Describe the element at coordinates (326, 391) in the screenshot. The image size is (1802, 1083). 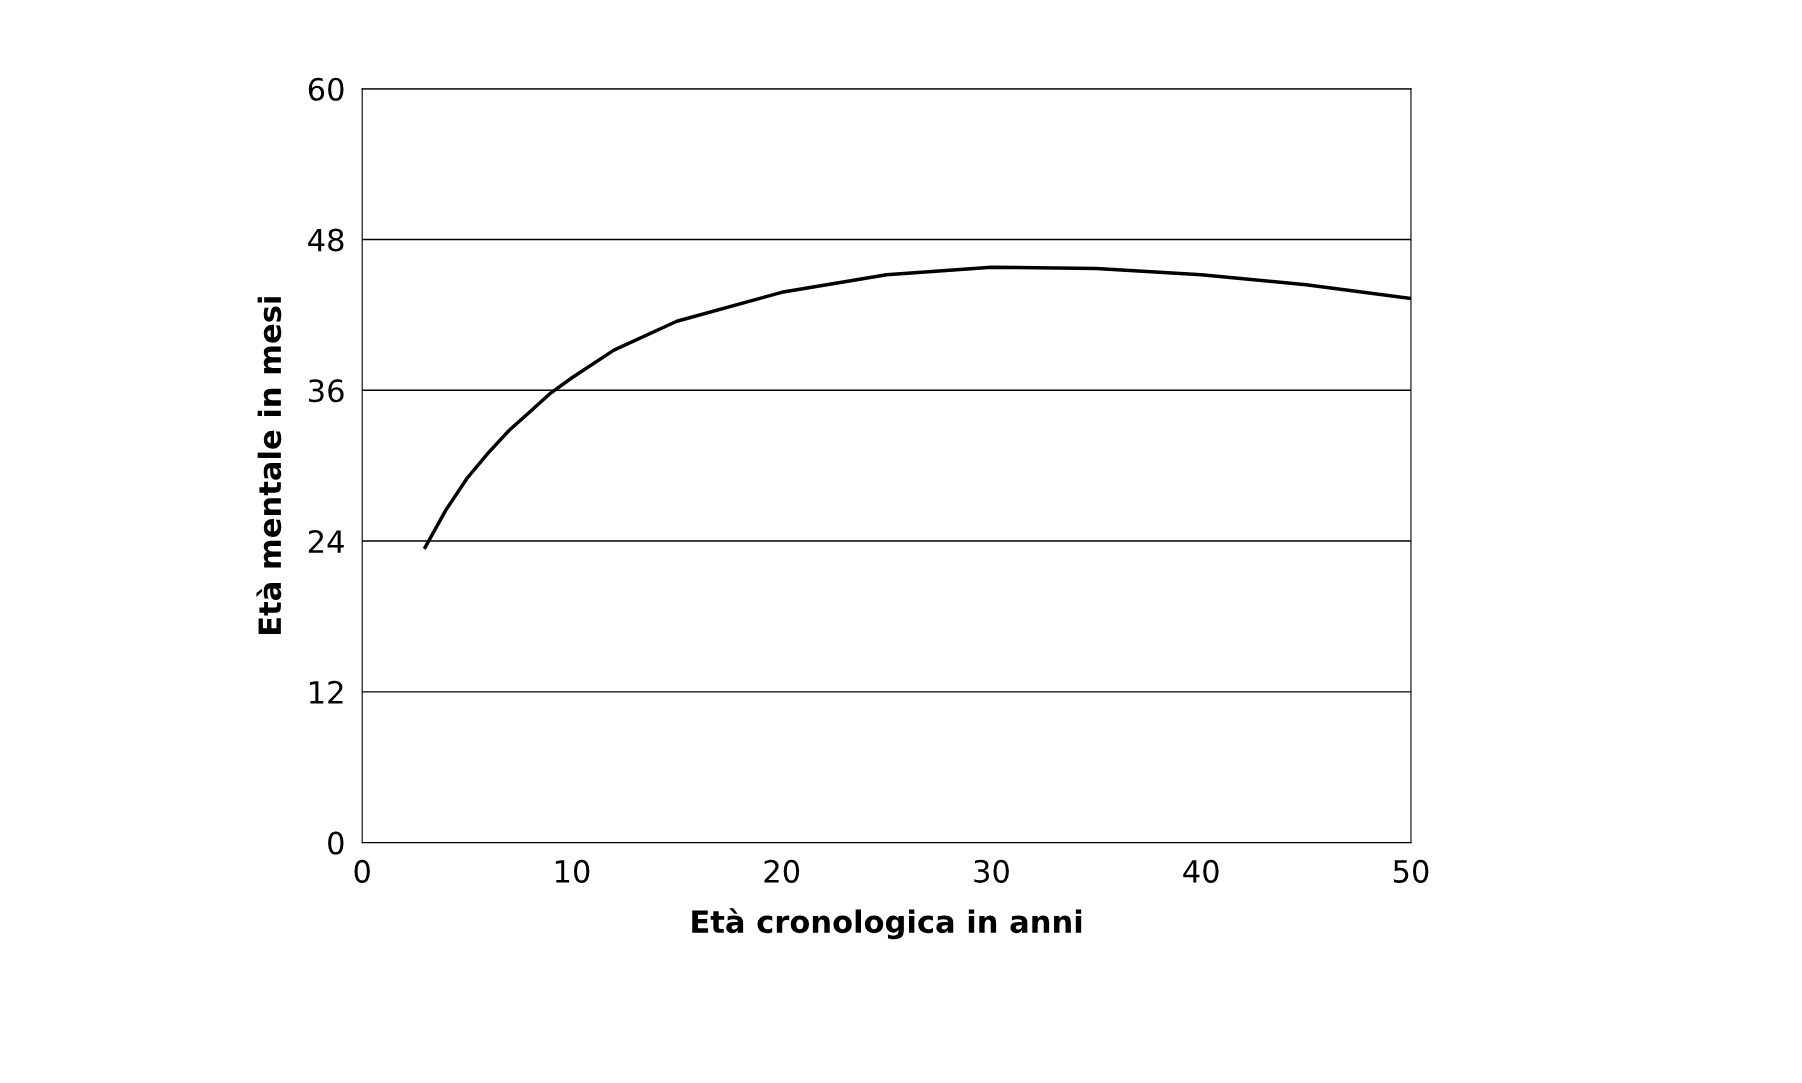
I see `y-tick-label: 36` at that location.